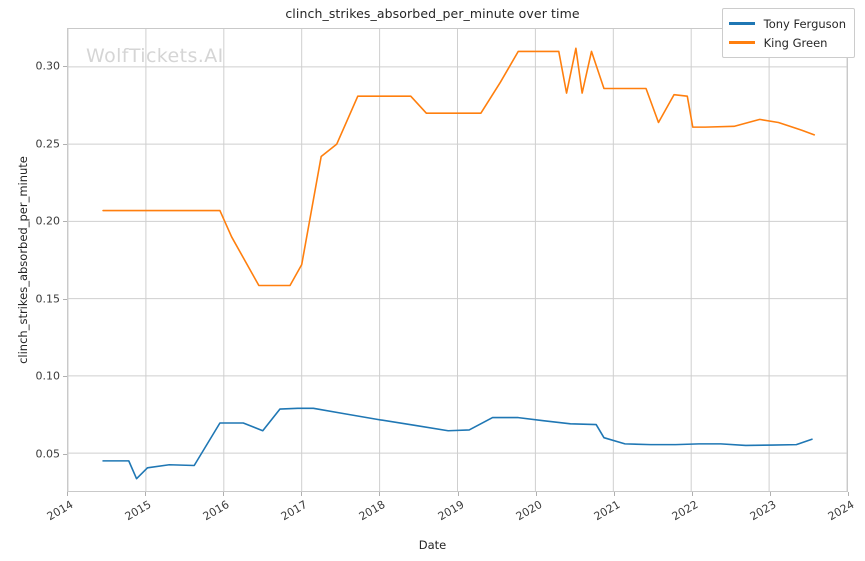 The height and width of the screenshot is (561, 865). I want to click on x-tick-label: 2019, so click(450, 511).